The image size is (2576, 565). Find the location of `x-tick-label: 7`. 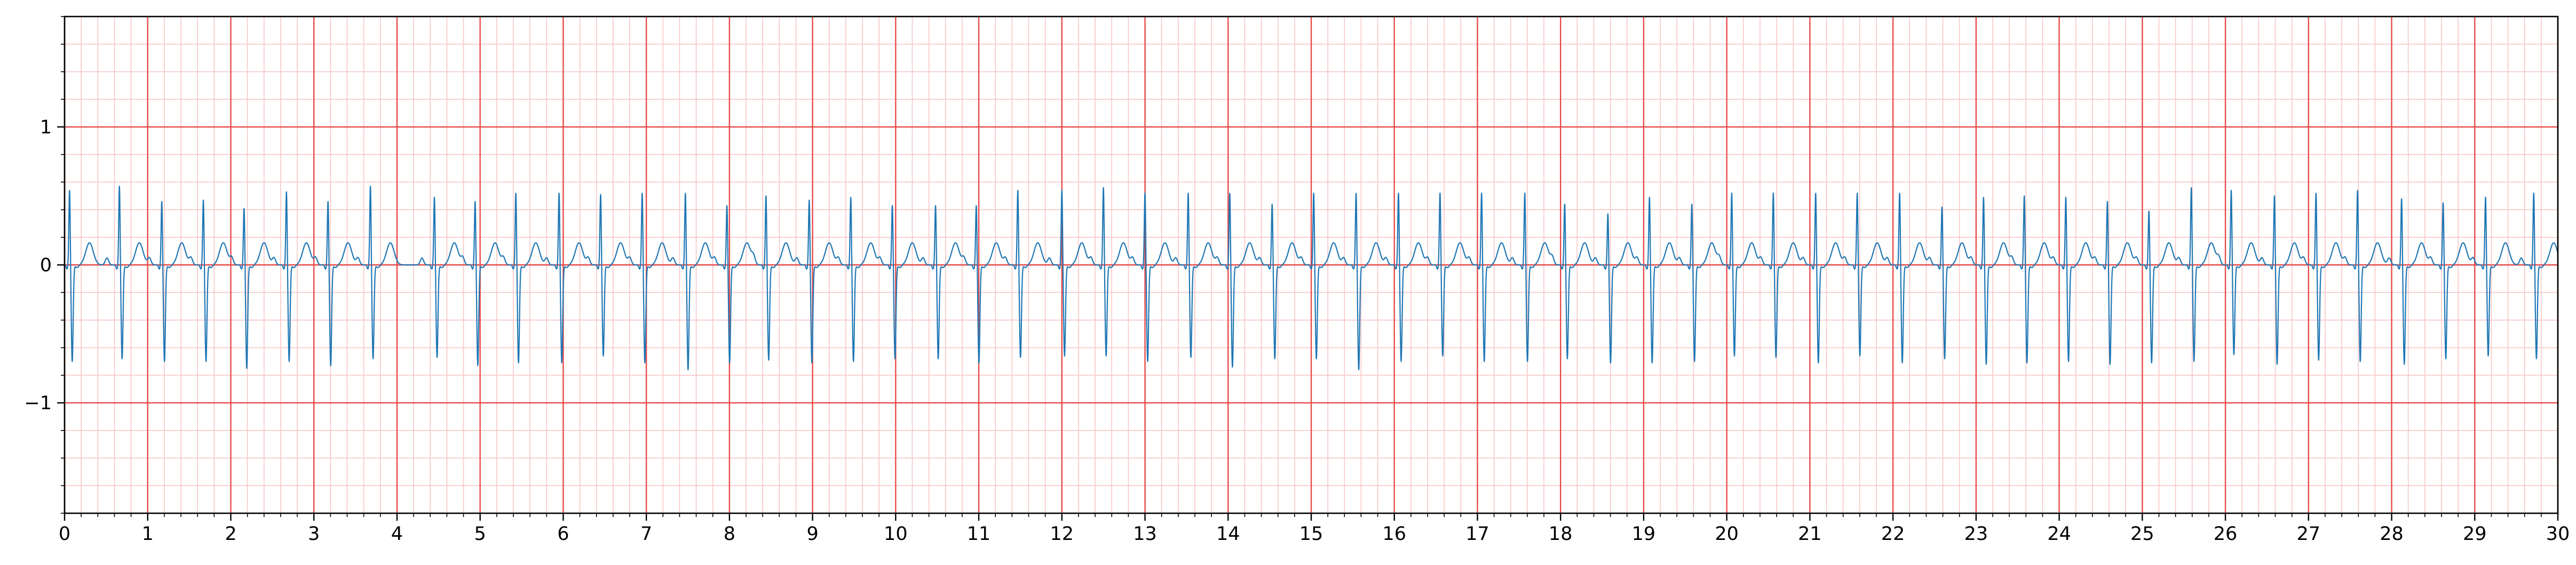

x-tick-label: 7 is located at coordinates (646, 534).